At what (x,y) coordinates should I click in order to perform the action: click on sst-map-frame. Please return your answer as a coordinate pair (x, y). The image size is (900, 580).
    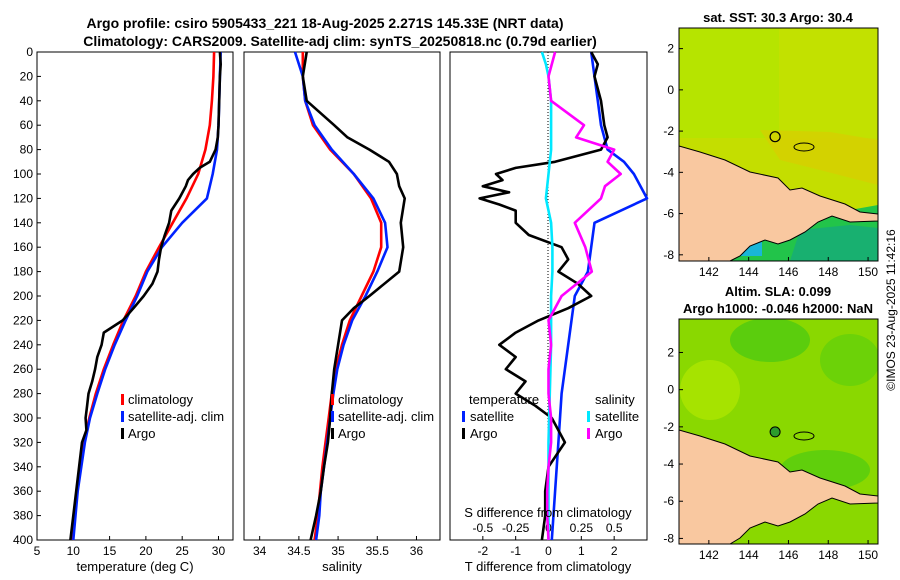
    Looking at the image, I should click on (778, 144).